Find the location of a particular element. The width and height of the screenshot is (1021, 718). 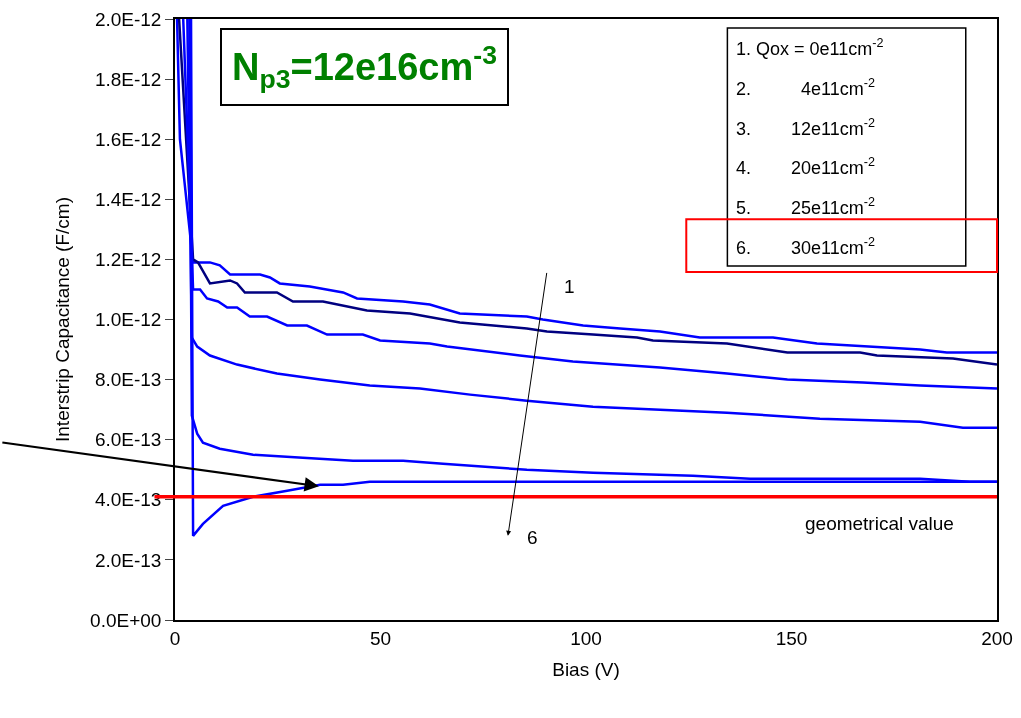

y-axis-title: Interstrip Capacitance (F/cm) is located at coordinates (63, 319).